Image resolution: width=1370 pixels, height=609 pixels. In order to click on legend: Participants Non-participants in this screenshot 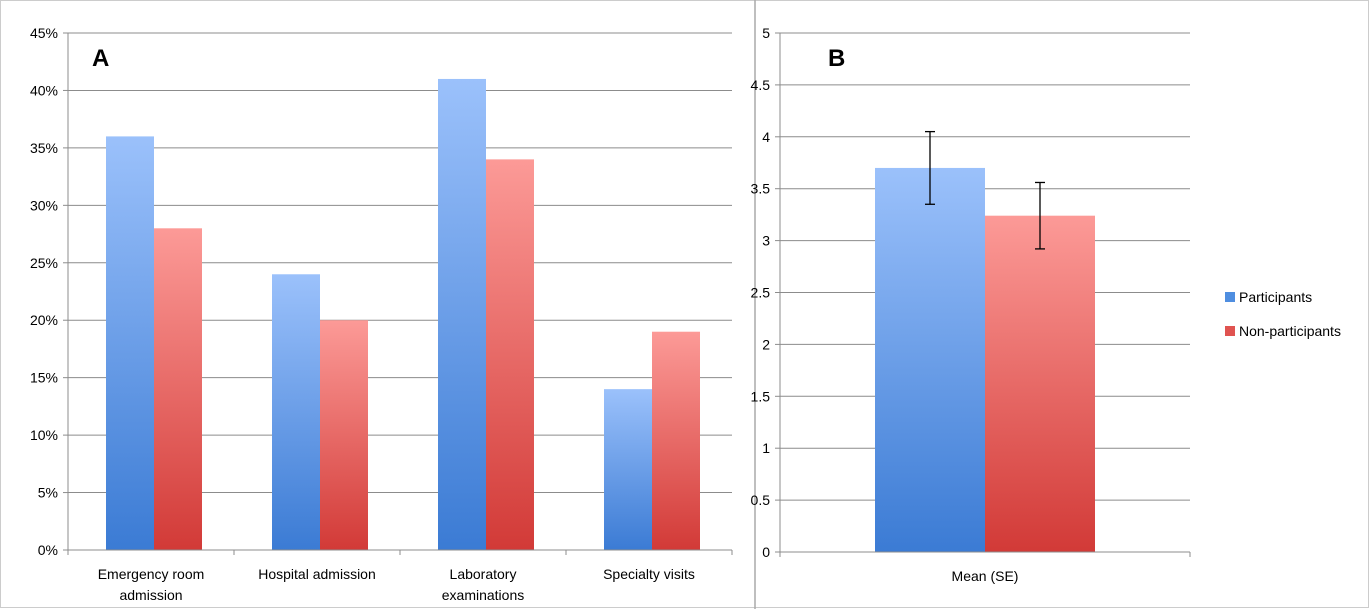, I will do `click(1283, 314)`.